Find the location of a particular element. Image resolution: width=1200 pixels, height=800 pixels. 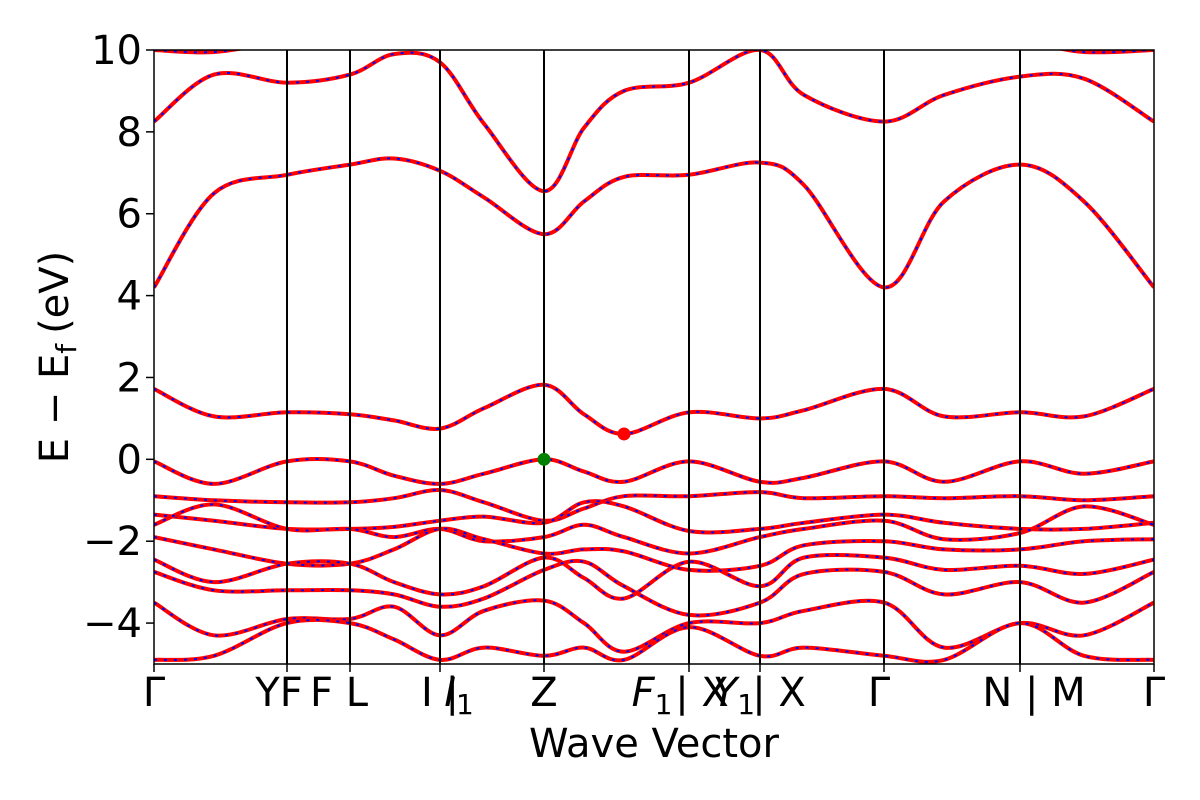

y-tick-label: 4 is located at coordinates (129, 297).